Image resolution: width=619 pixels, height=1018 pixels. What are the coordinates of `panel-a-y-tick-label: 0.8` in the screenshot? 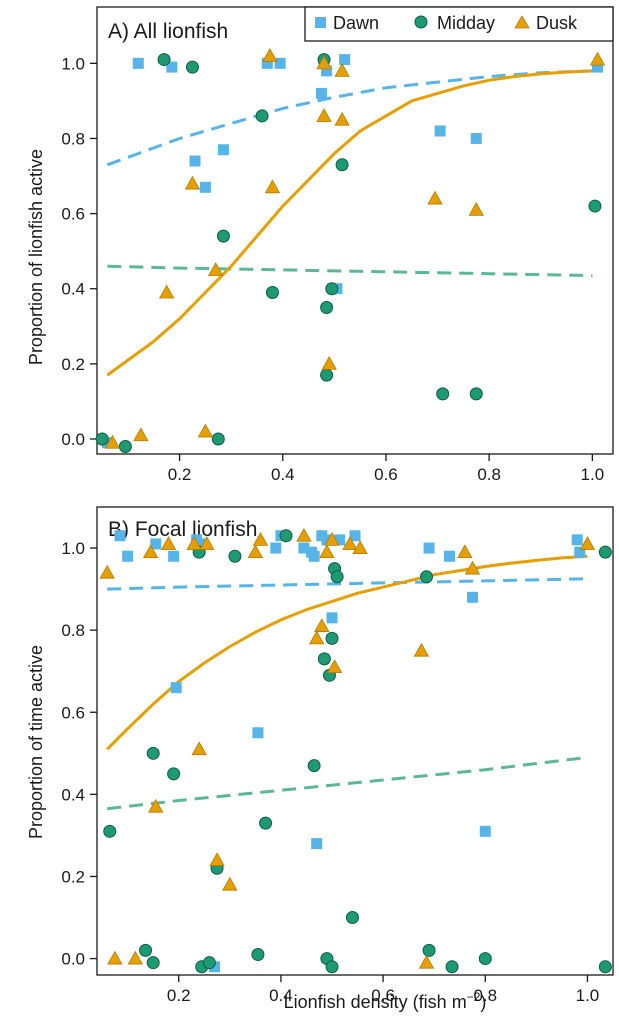 It's located at (73, 138).